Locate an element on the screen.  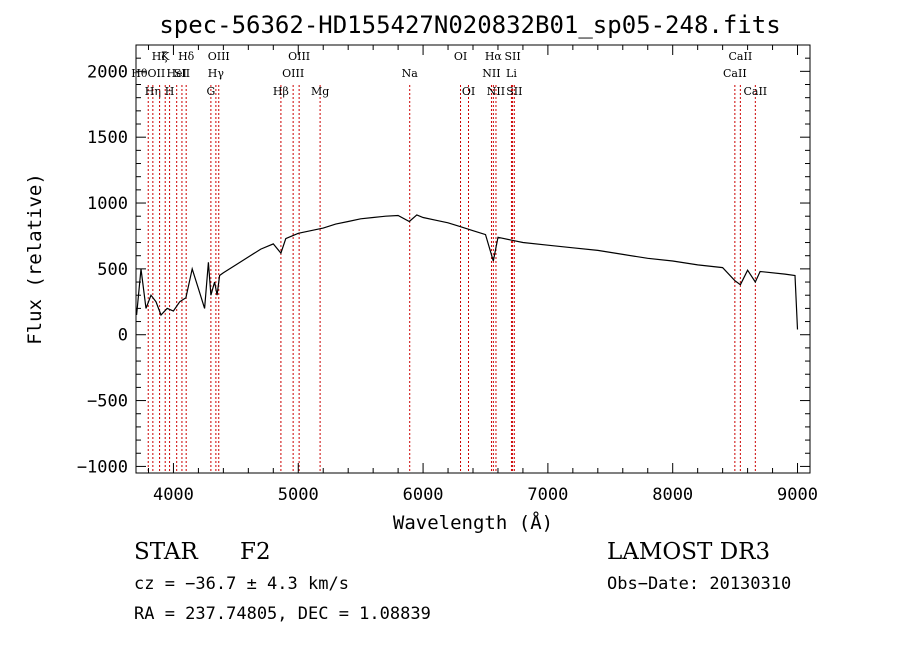
line-marker-label: Hζ is located at coordinates (160, 56).